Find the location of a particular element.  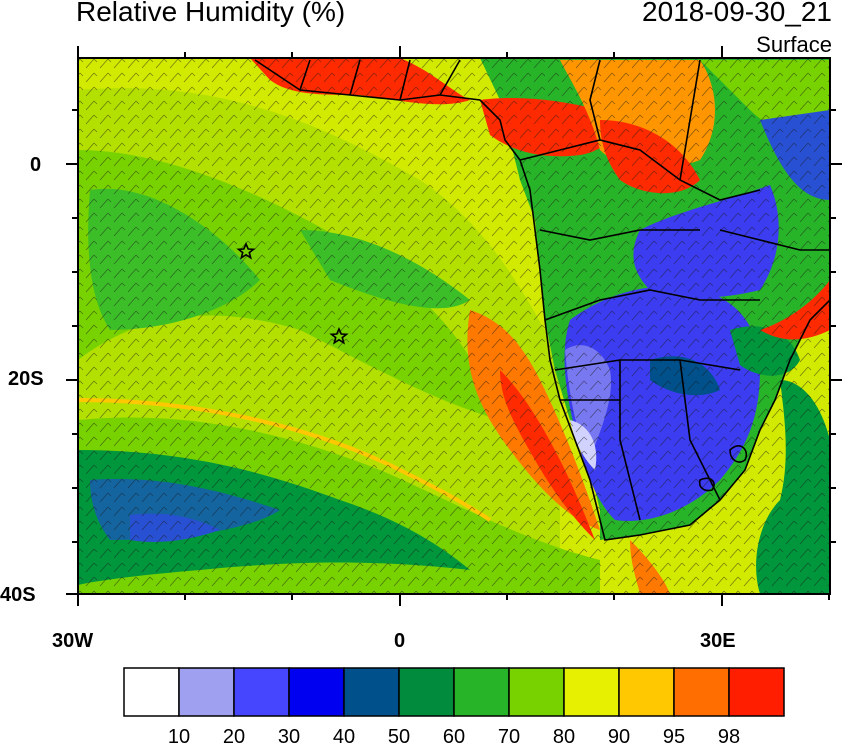

colorbar-tick-label: 90 is located at coordinates (619, 737).